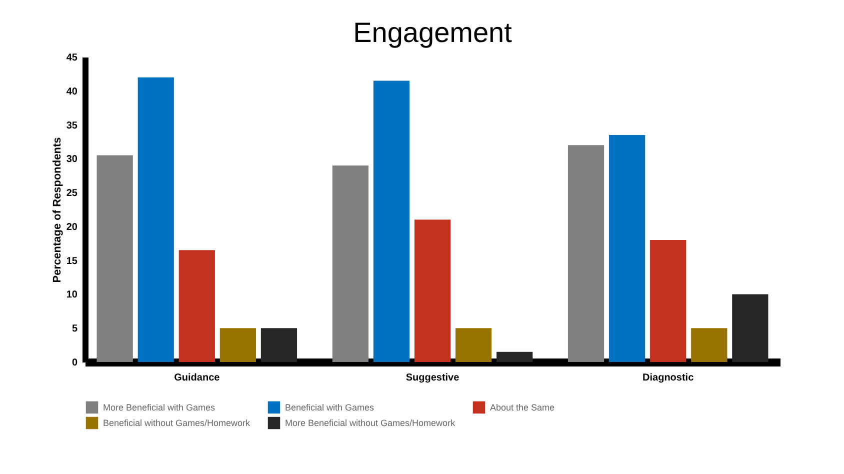 This screenshot has width=844, height=474. I want to click on y-tick-label: 0, so click(75, 363).